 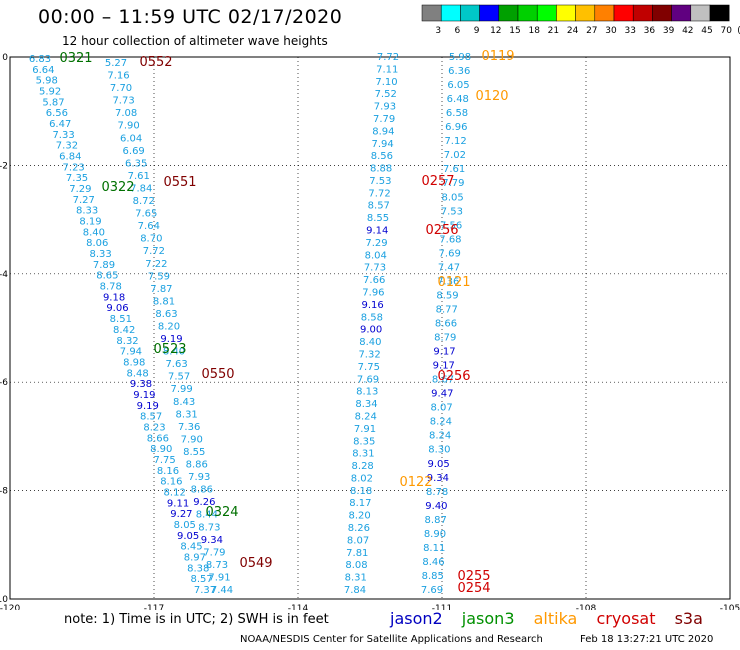 I want to click on legend-label: 15, so click(x=514, y=31).